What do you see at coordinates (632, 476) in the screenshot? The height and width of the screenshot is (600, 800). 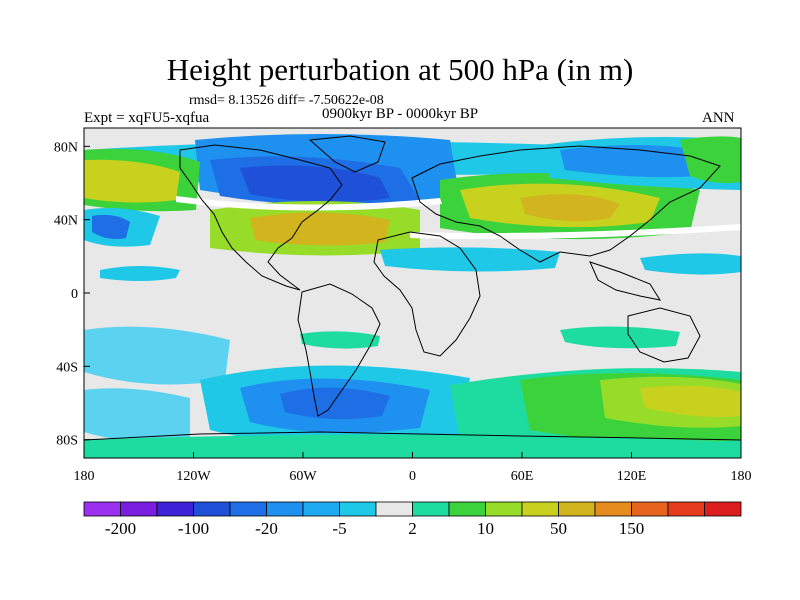 I see `lon-tick-label: 120E` at bounding box center [632, 476].